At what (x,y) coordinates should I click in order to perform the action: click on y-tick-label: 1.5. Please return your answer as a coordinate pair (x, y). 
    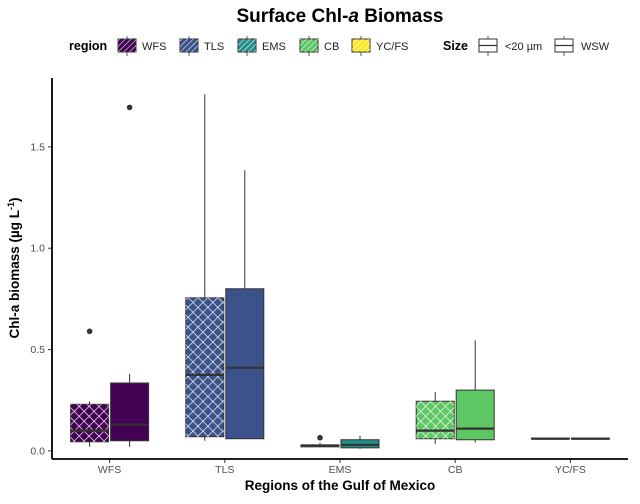
    Looking at the image, I should click on (37, 147).